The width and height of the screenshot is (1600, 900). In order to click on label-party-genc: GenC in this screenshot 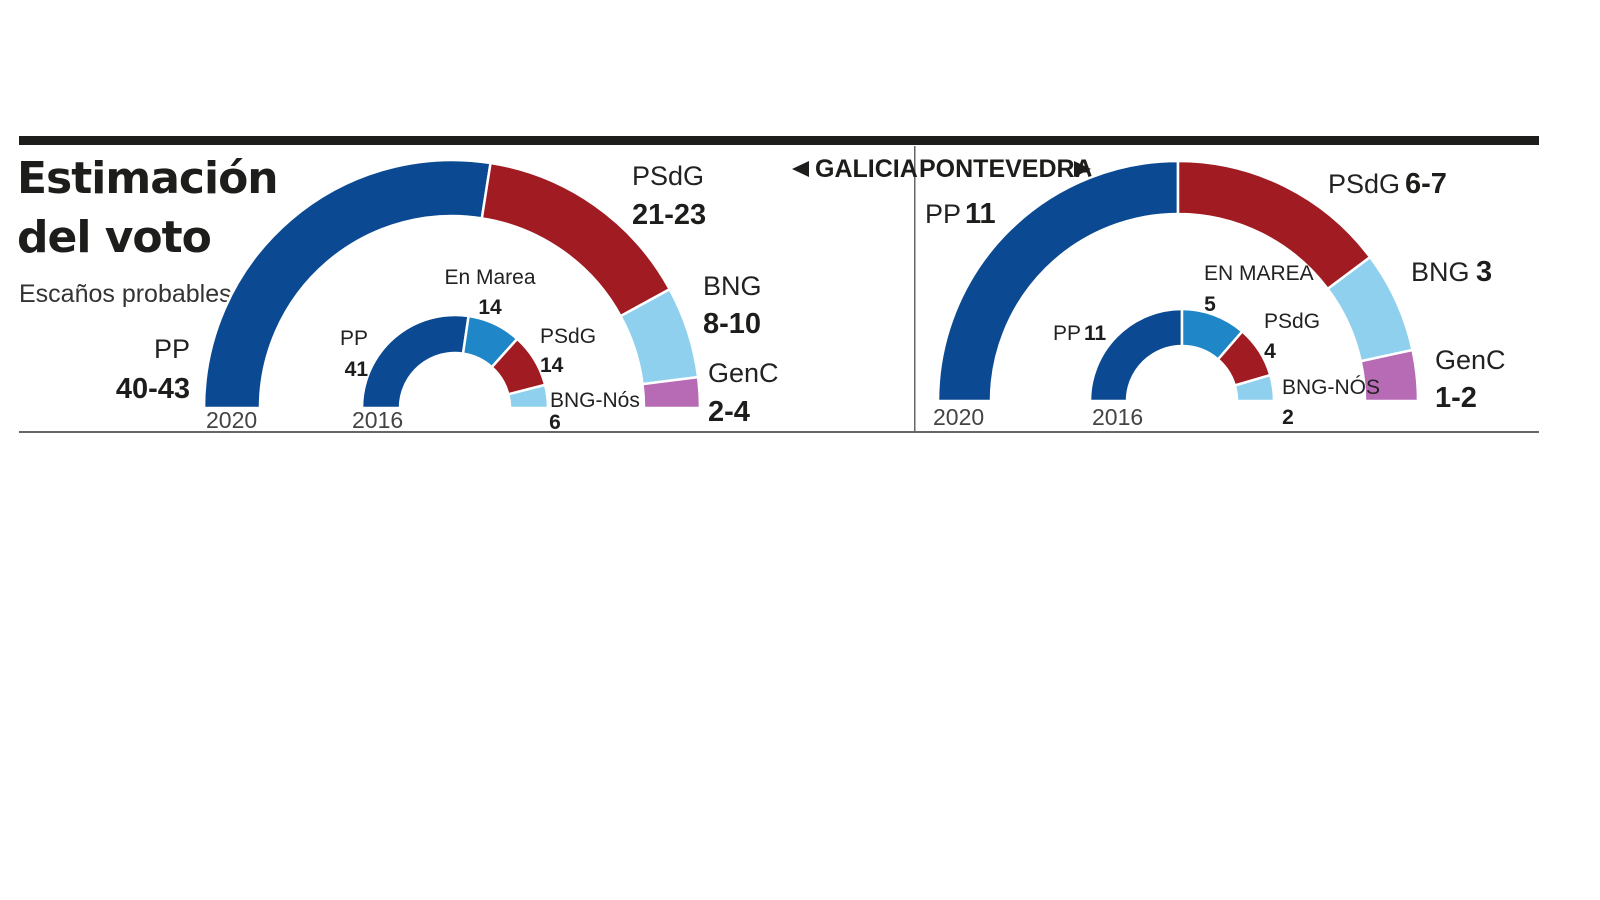, I will do `click(743, 373)`.